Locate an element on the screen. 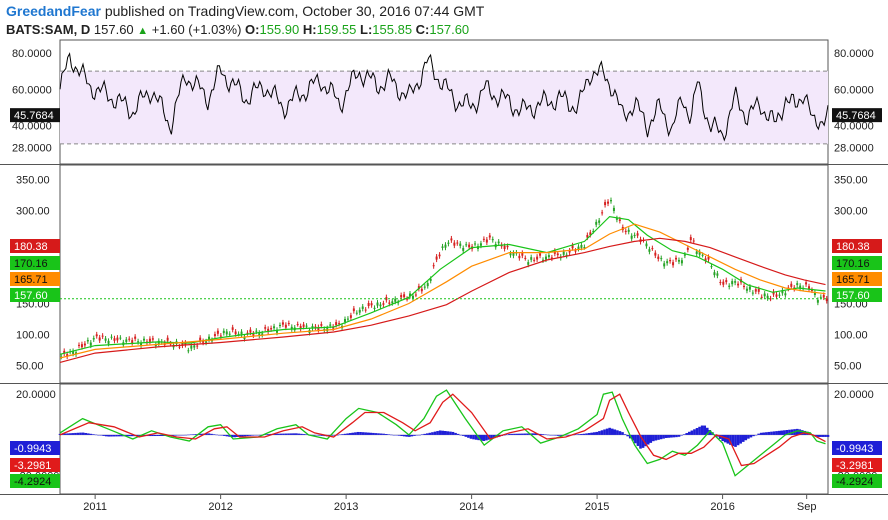 Image resolution: width=888 pixels, height=520 pixels. time-axis: 2011 2012 2013 2014 2015 2016 Sep is located at coordinates (449, 503).